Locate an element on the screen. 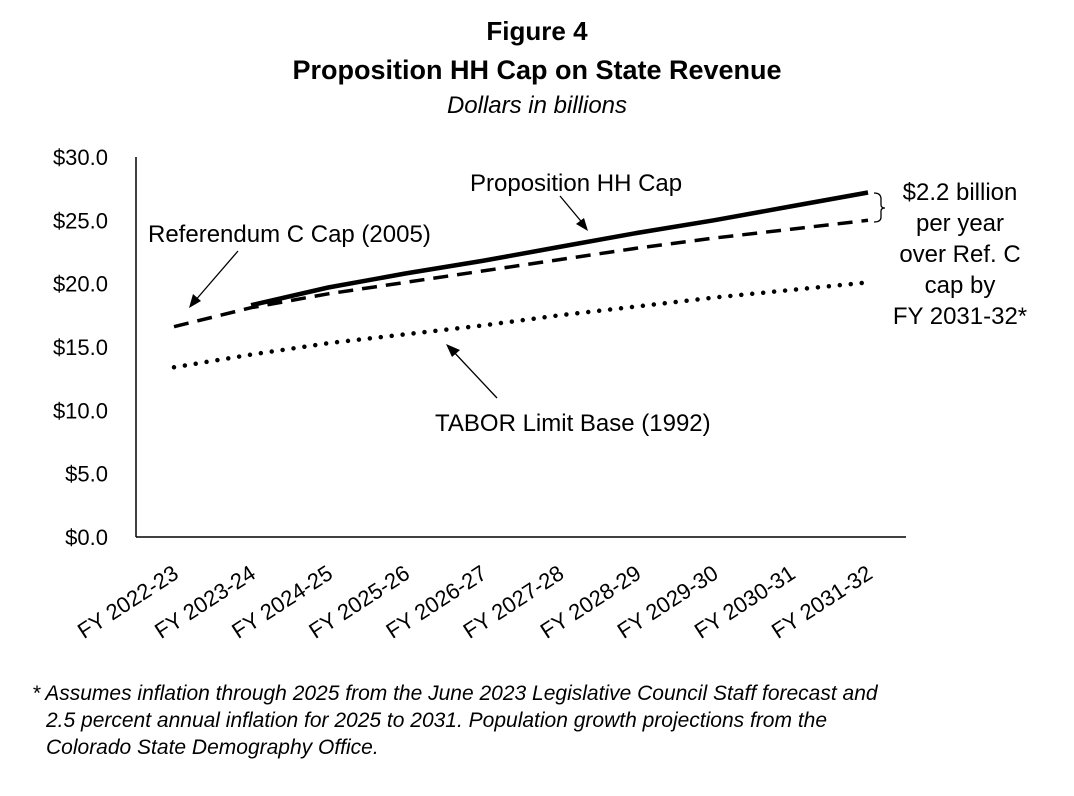  gap-note-line-1: $2.2 billion is located at coordinates (960, 192).